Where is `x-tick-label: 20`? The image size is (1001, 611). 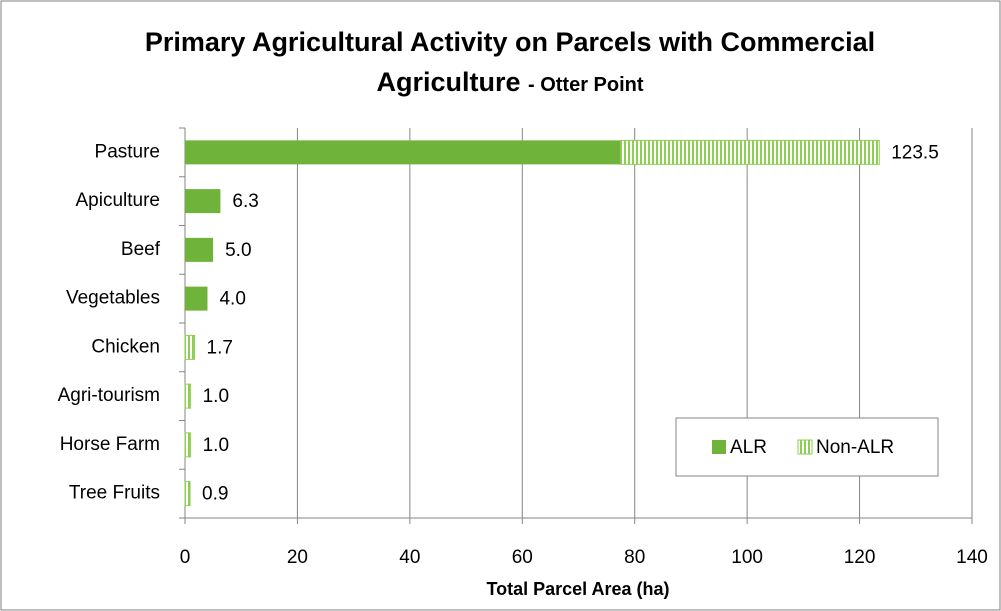 x-tick-label: 20 is located at coordinates (297, 557).